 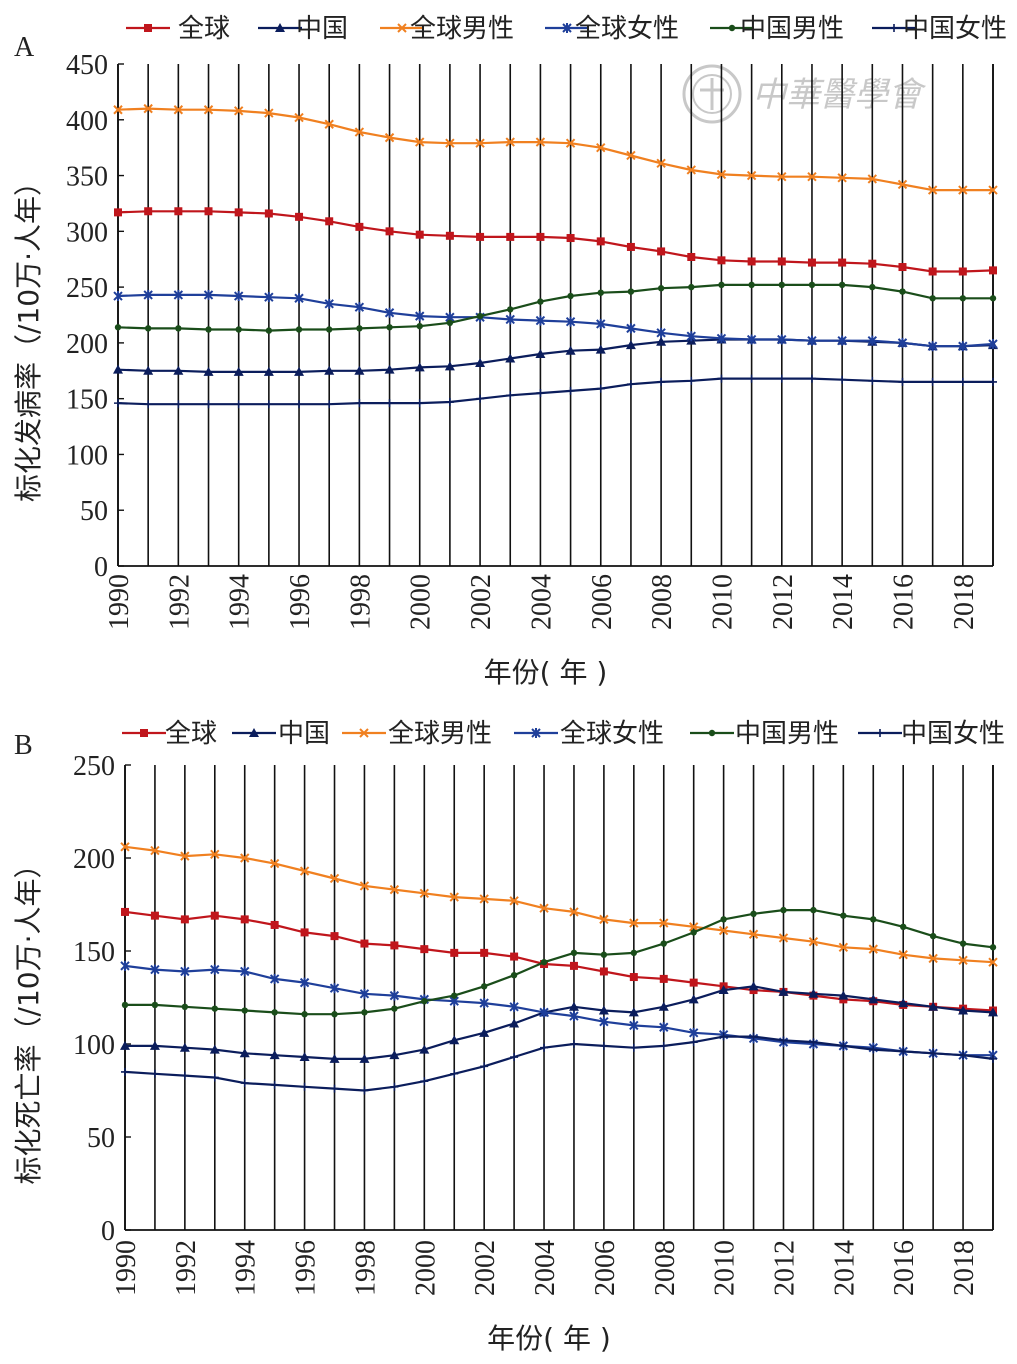 What do you see at coordinates (322, 29) in the screenshot?
I see `legend-label: 中国` at bounding box center [322, 29].